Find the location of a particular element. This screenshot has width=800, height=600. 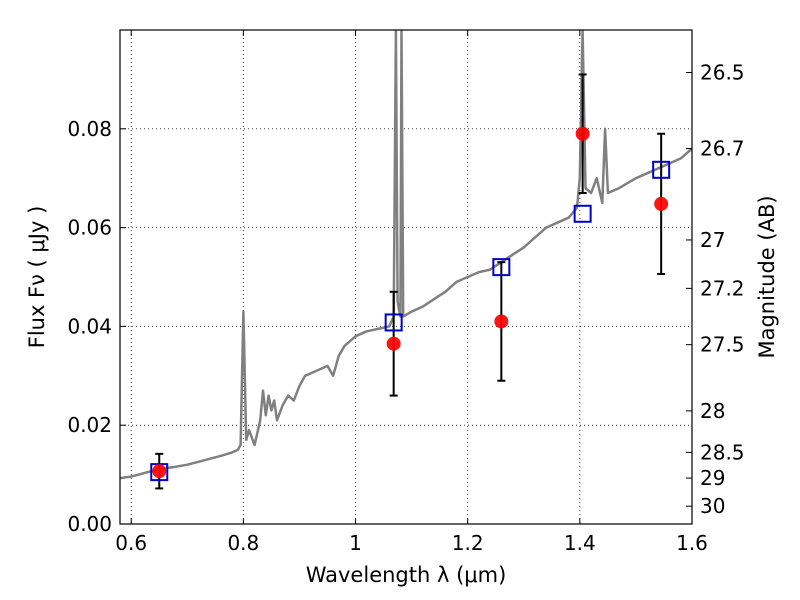

y-tick-label: 0.08 is located at coordinates (89, 129).